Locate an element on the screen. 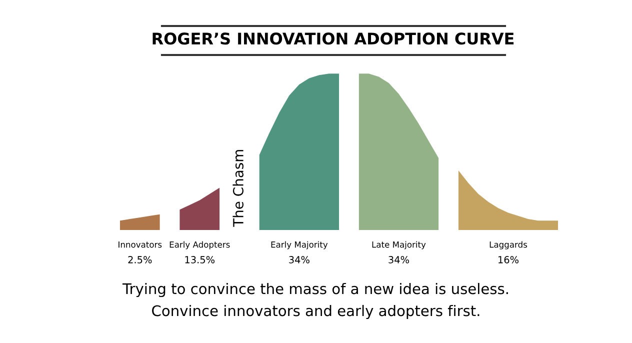 This screenshot has height=343, width=632. text: Convince innovators and early adopters first. is located at coordinates (316, 312).